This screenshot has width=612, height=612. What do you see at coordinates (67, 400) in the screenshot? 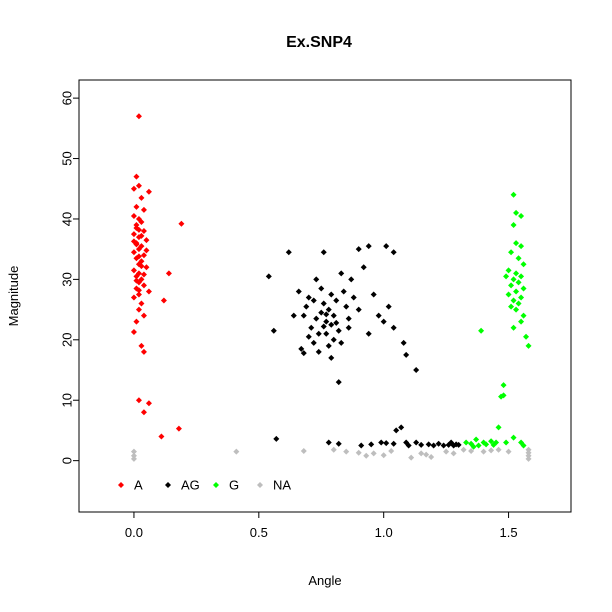
I see `y-tick-label: 10` at bounding box center [67, 400].